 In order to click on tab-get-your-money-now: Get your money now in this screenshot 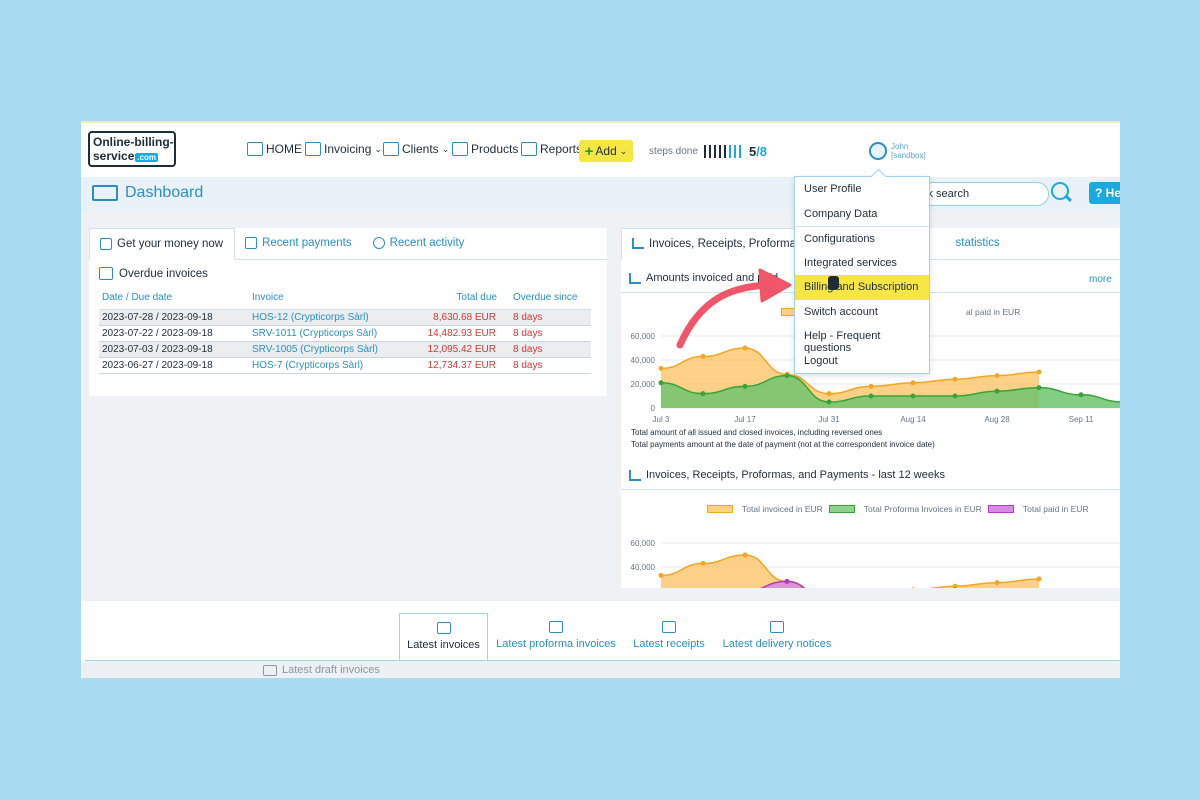, I will do `click(162, 244)`.